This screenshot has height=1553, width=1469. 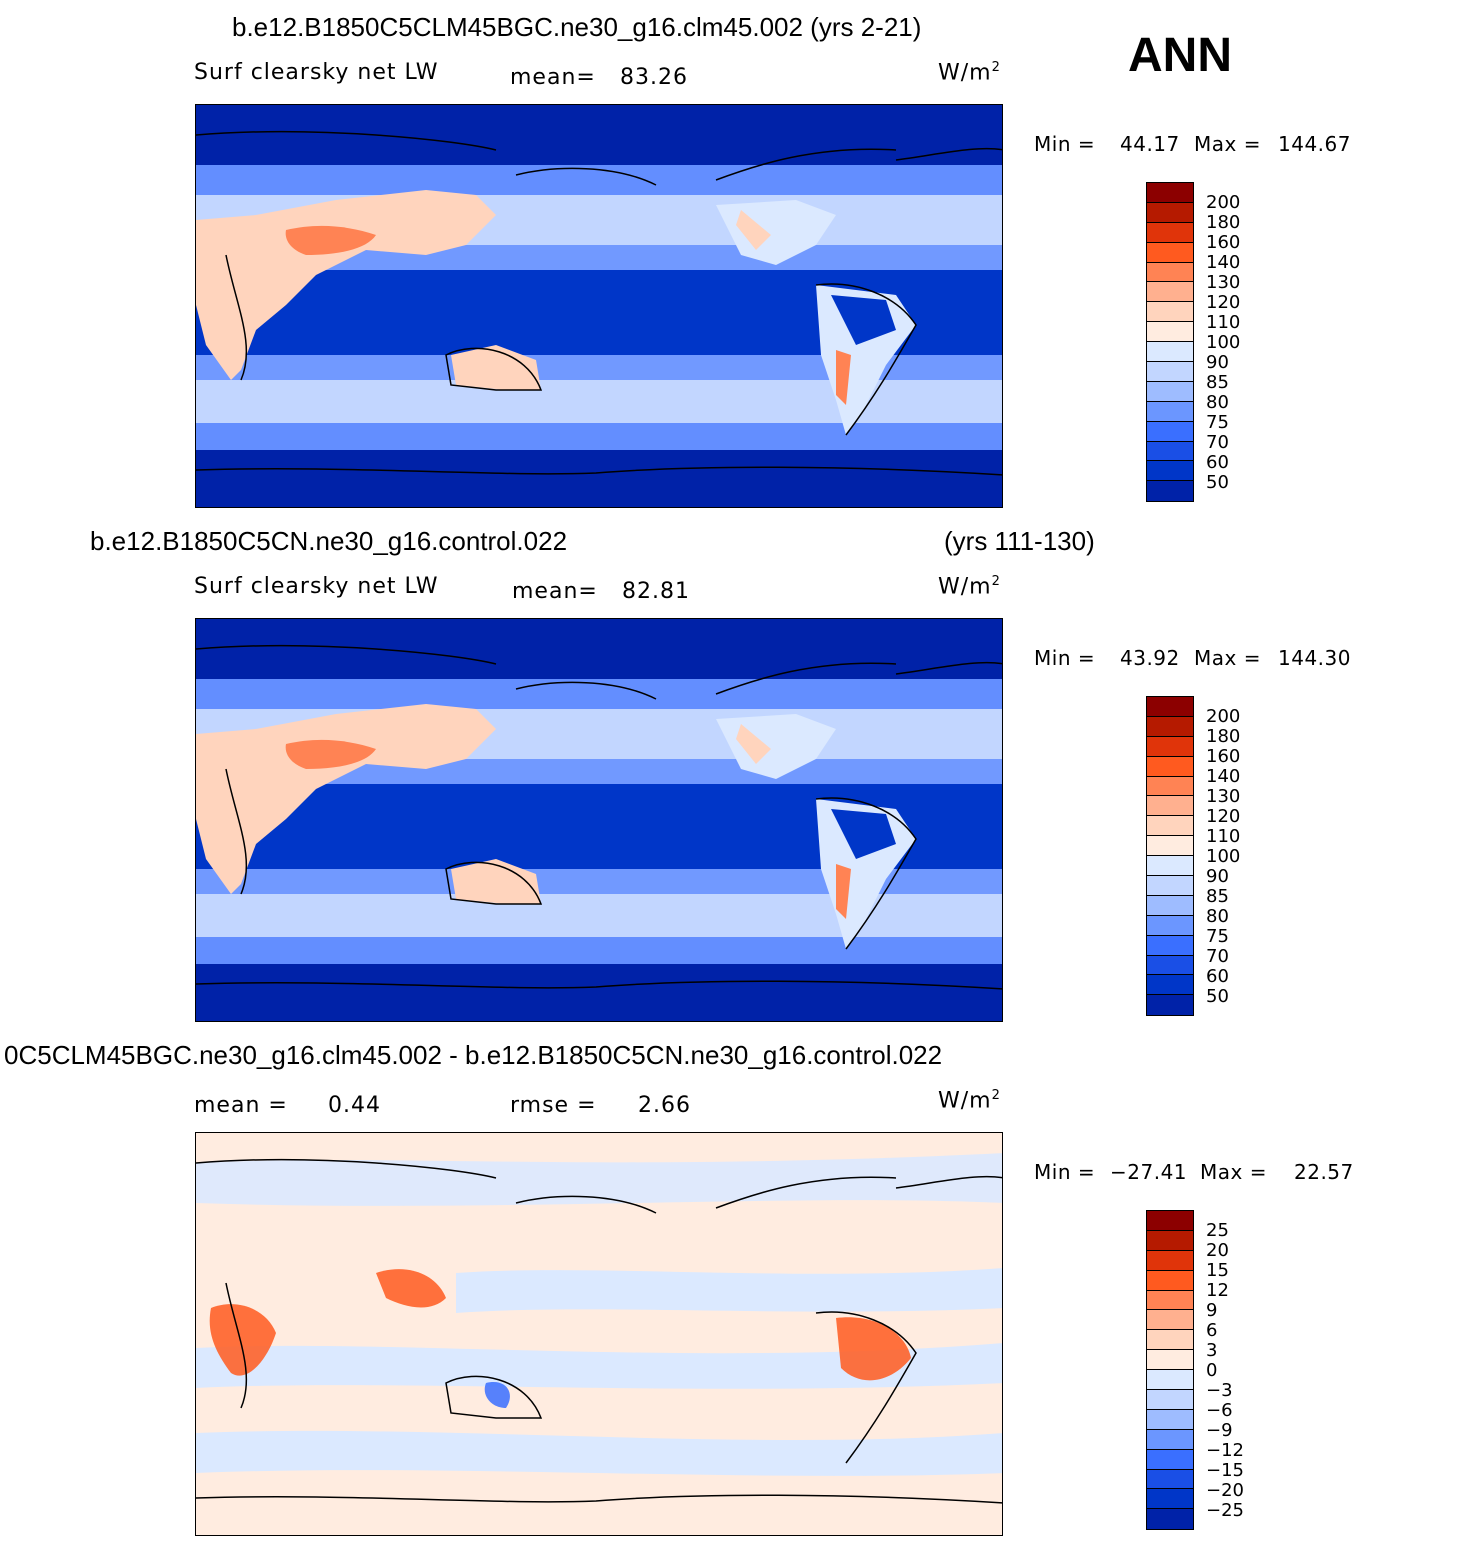 I want to click on south-asia-warm, so click(x=411, y=1288).